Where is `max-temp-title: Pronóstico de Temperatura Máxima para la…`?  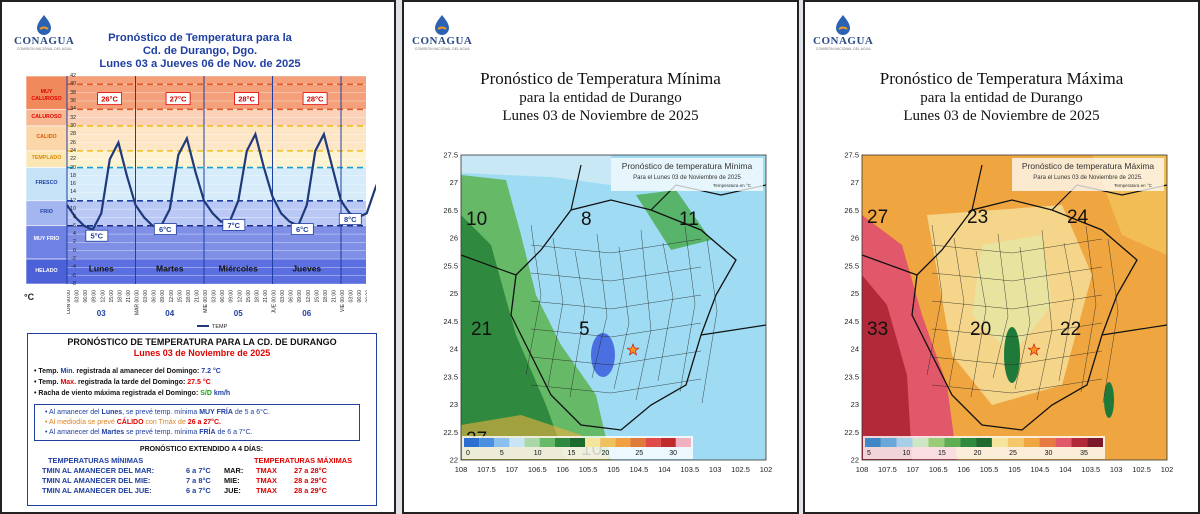 max-temp-title: Pronóstico de Temperatura Máxima para la… is located at coordinates (1001, 97).